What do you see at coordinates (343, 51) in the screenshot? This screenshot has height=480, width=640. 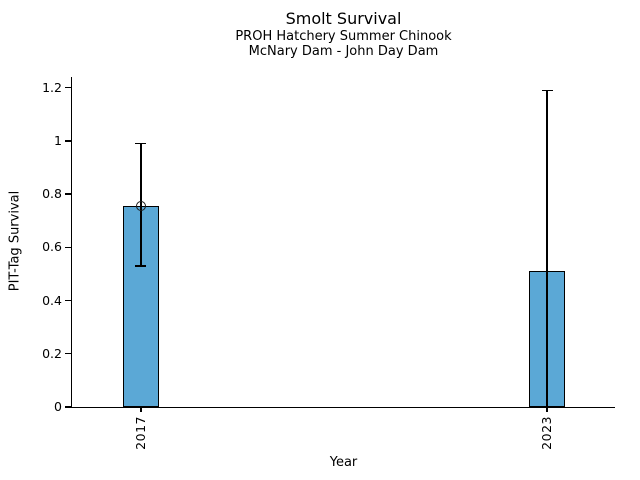 I see `chart-subtitle-line2: McNary Dam - John Day Dam` at bounding box center [343, 51].